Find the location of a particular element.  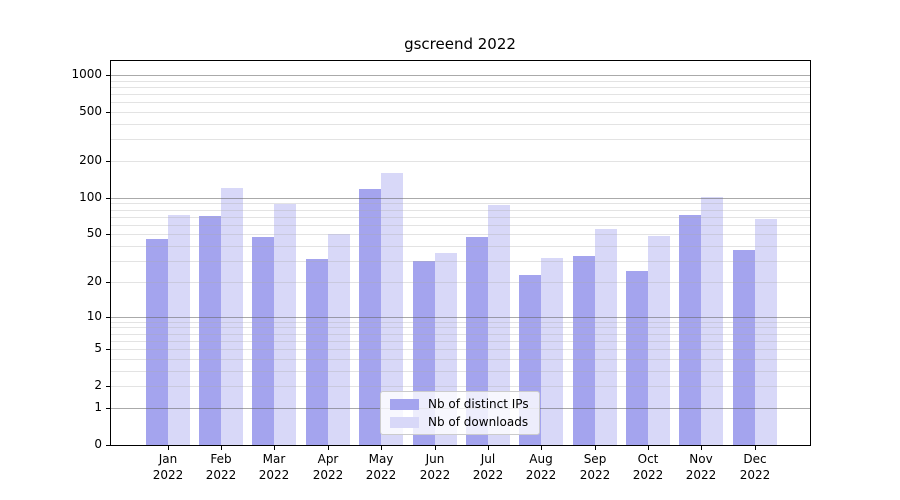

y-tick-label: 100 is located at coordinates (90, 197).